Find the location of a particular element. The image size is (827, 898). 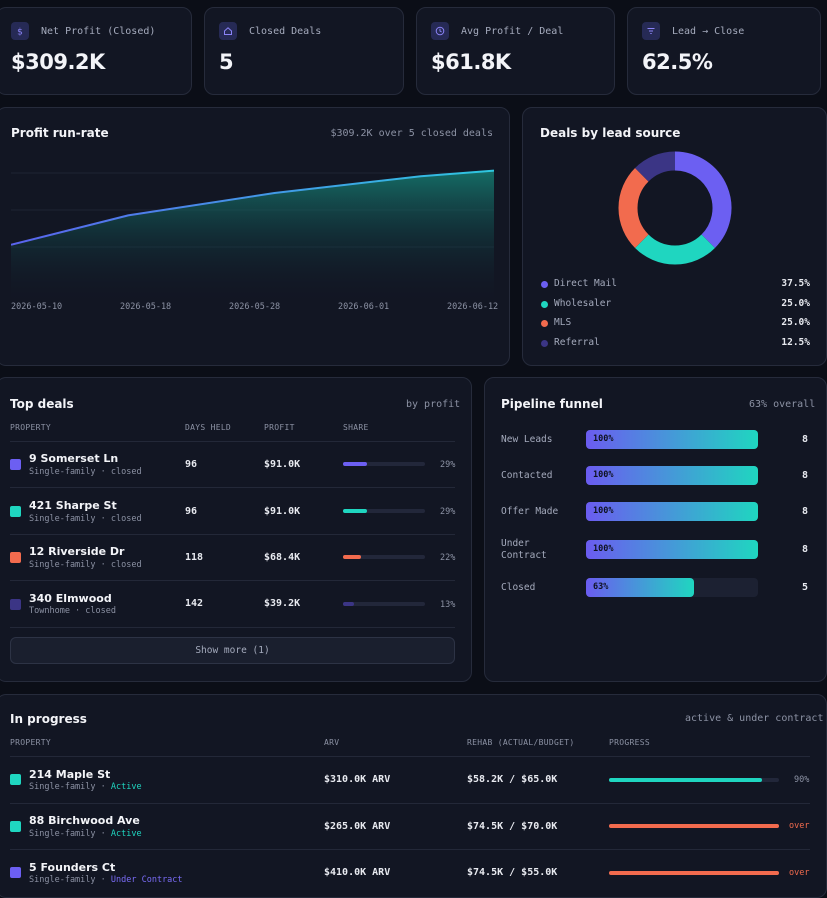

card-meta: active & under contract is located at coordinates (754, 718).